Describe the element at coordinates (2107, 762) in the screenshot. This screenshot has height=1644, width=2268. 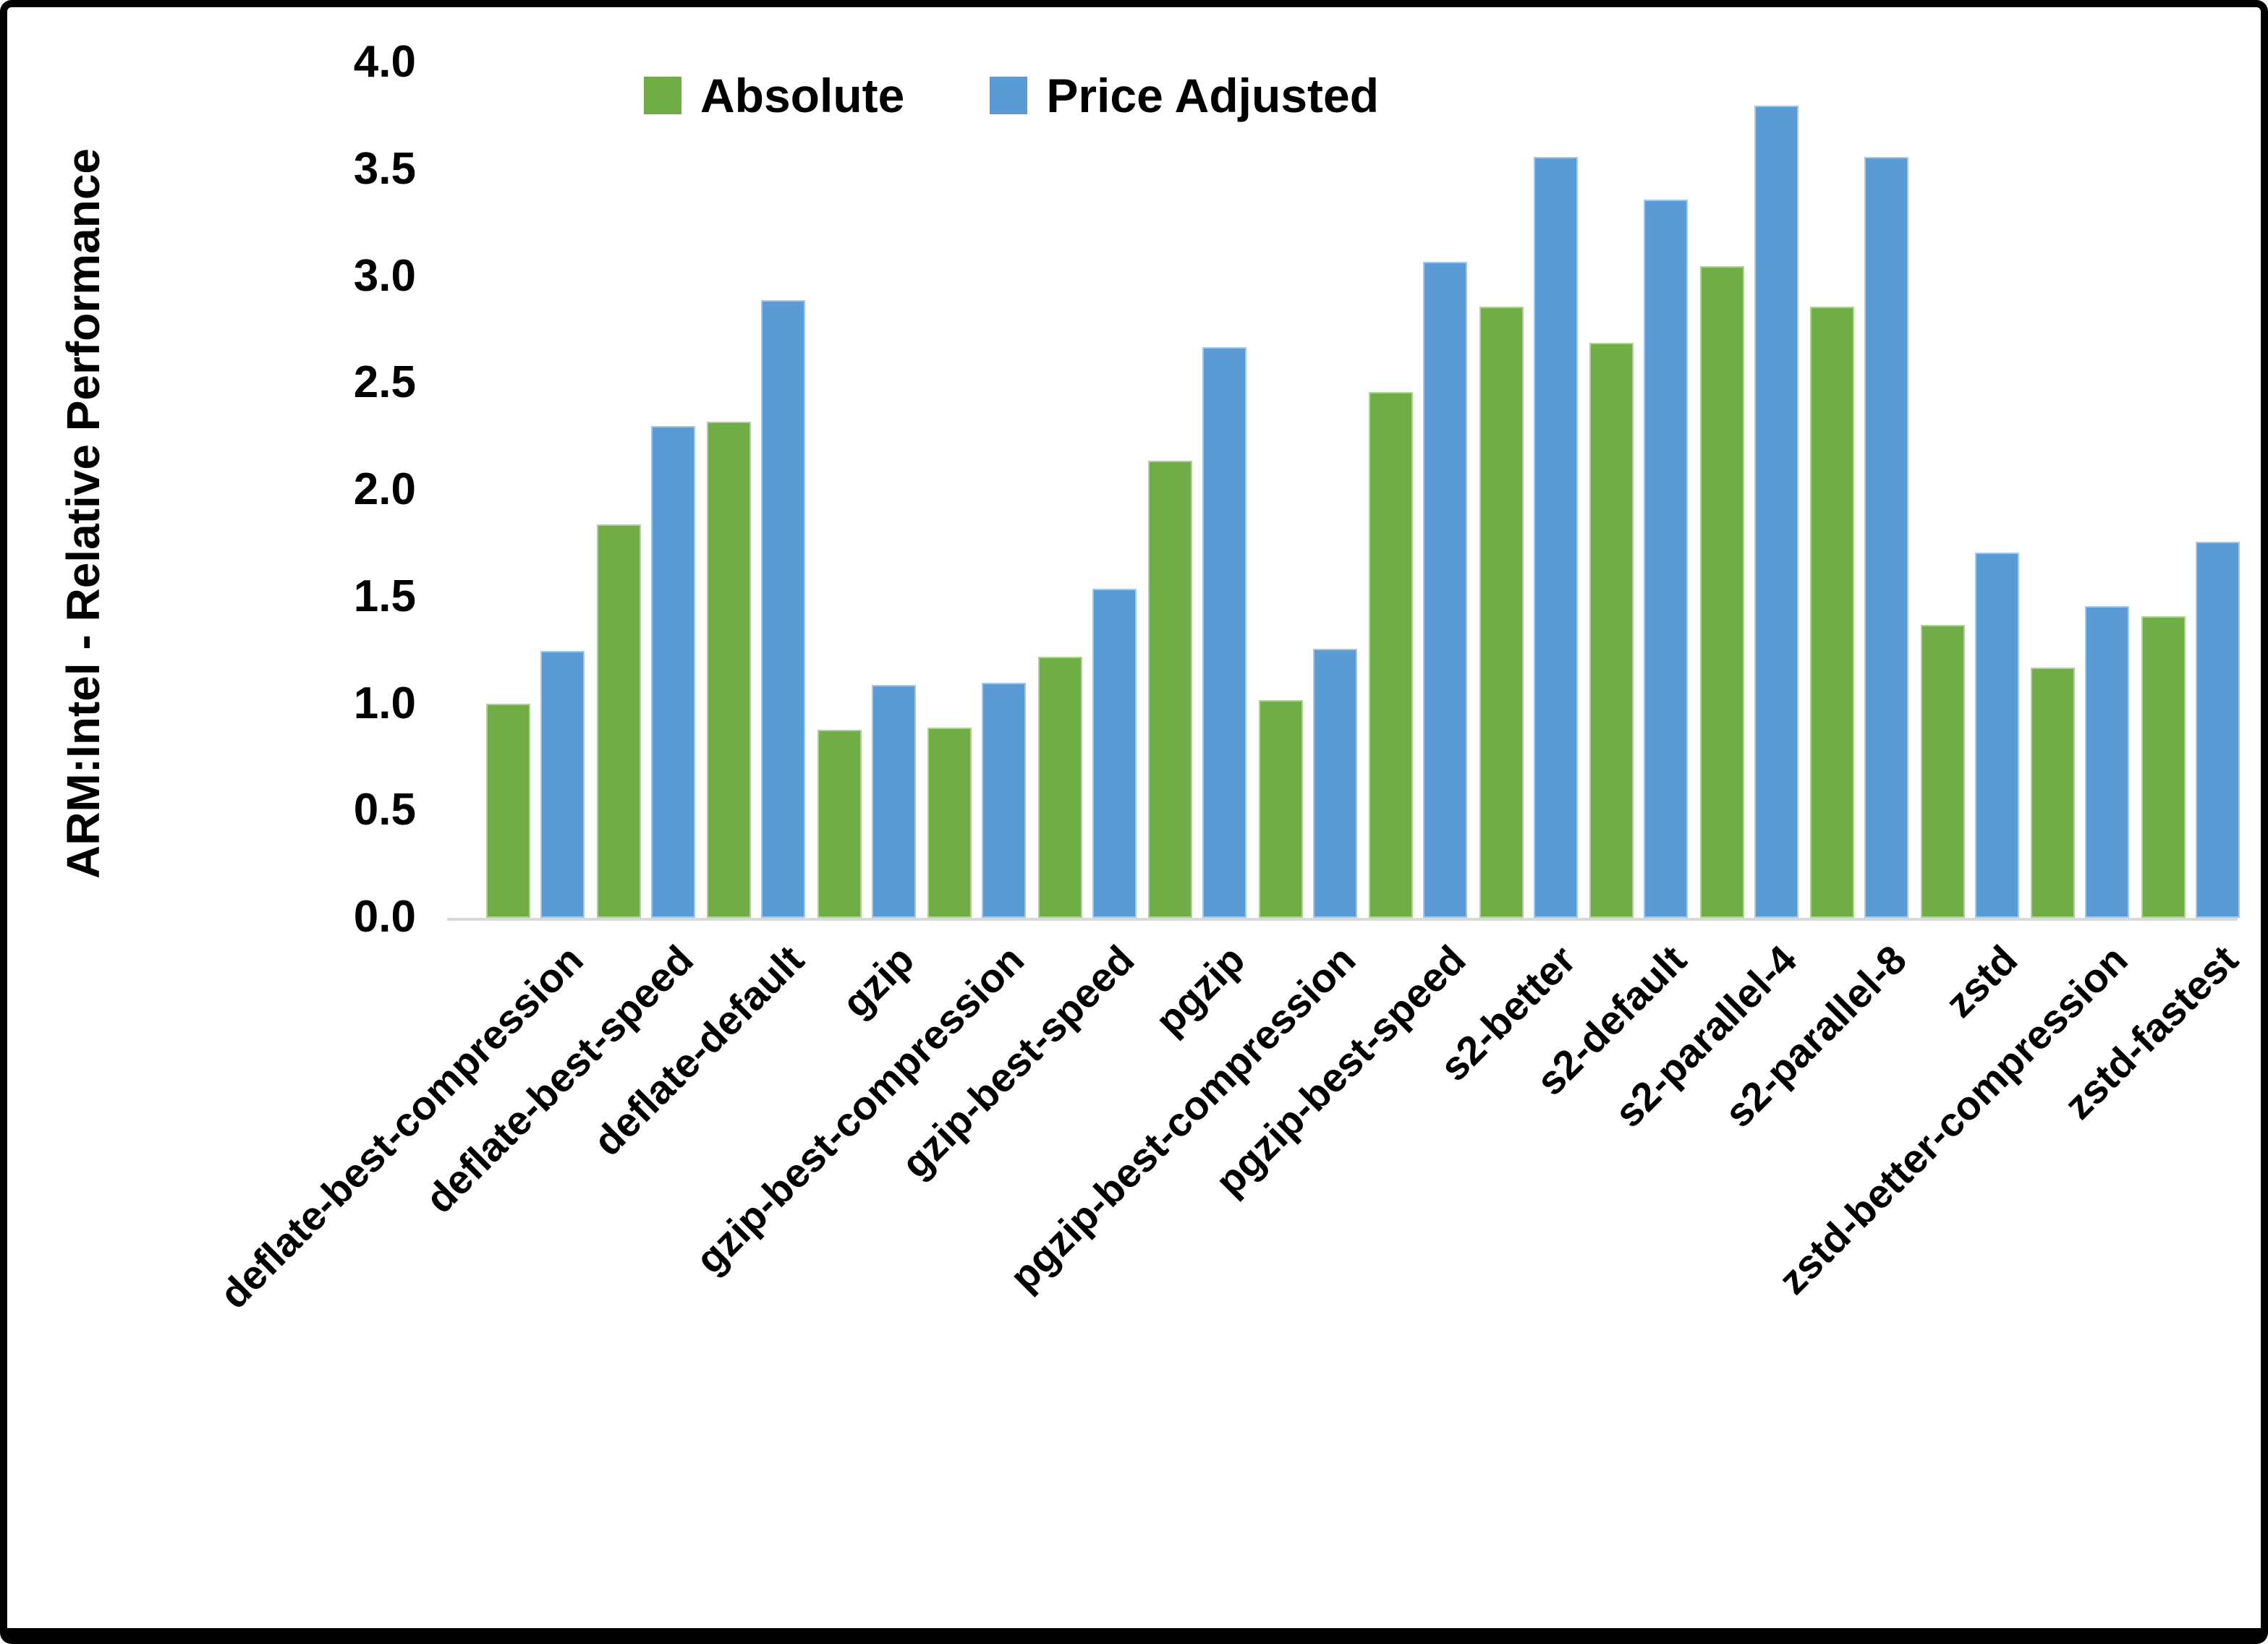
I see `bar-price-adjusted-zstd-better-compression` at that location.